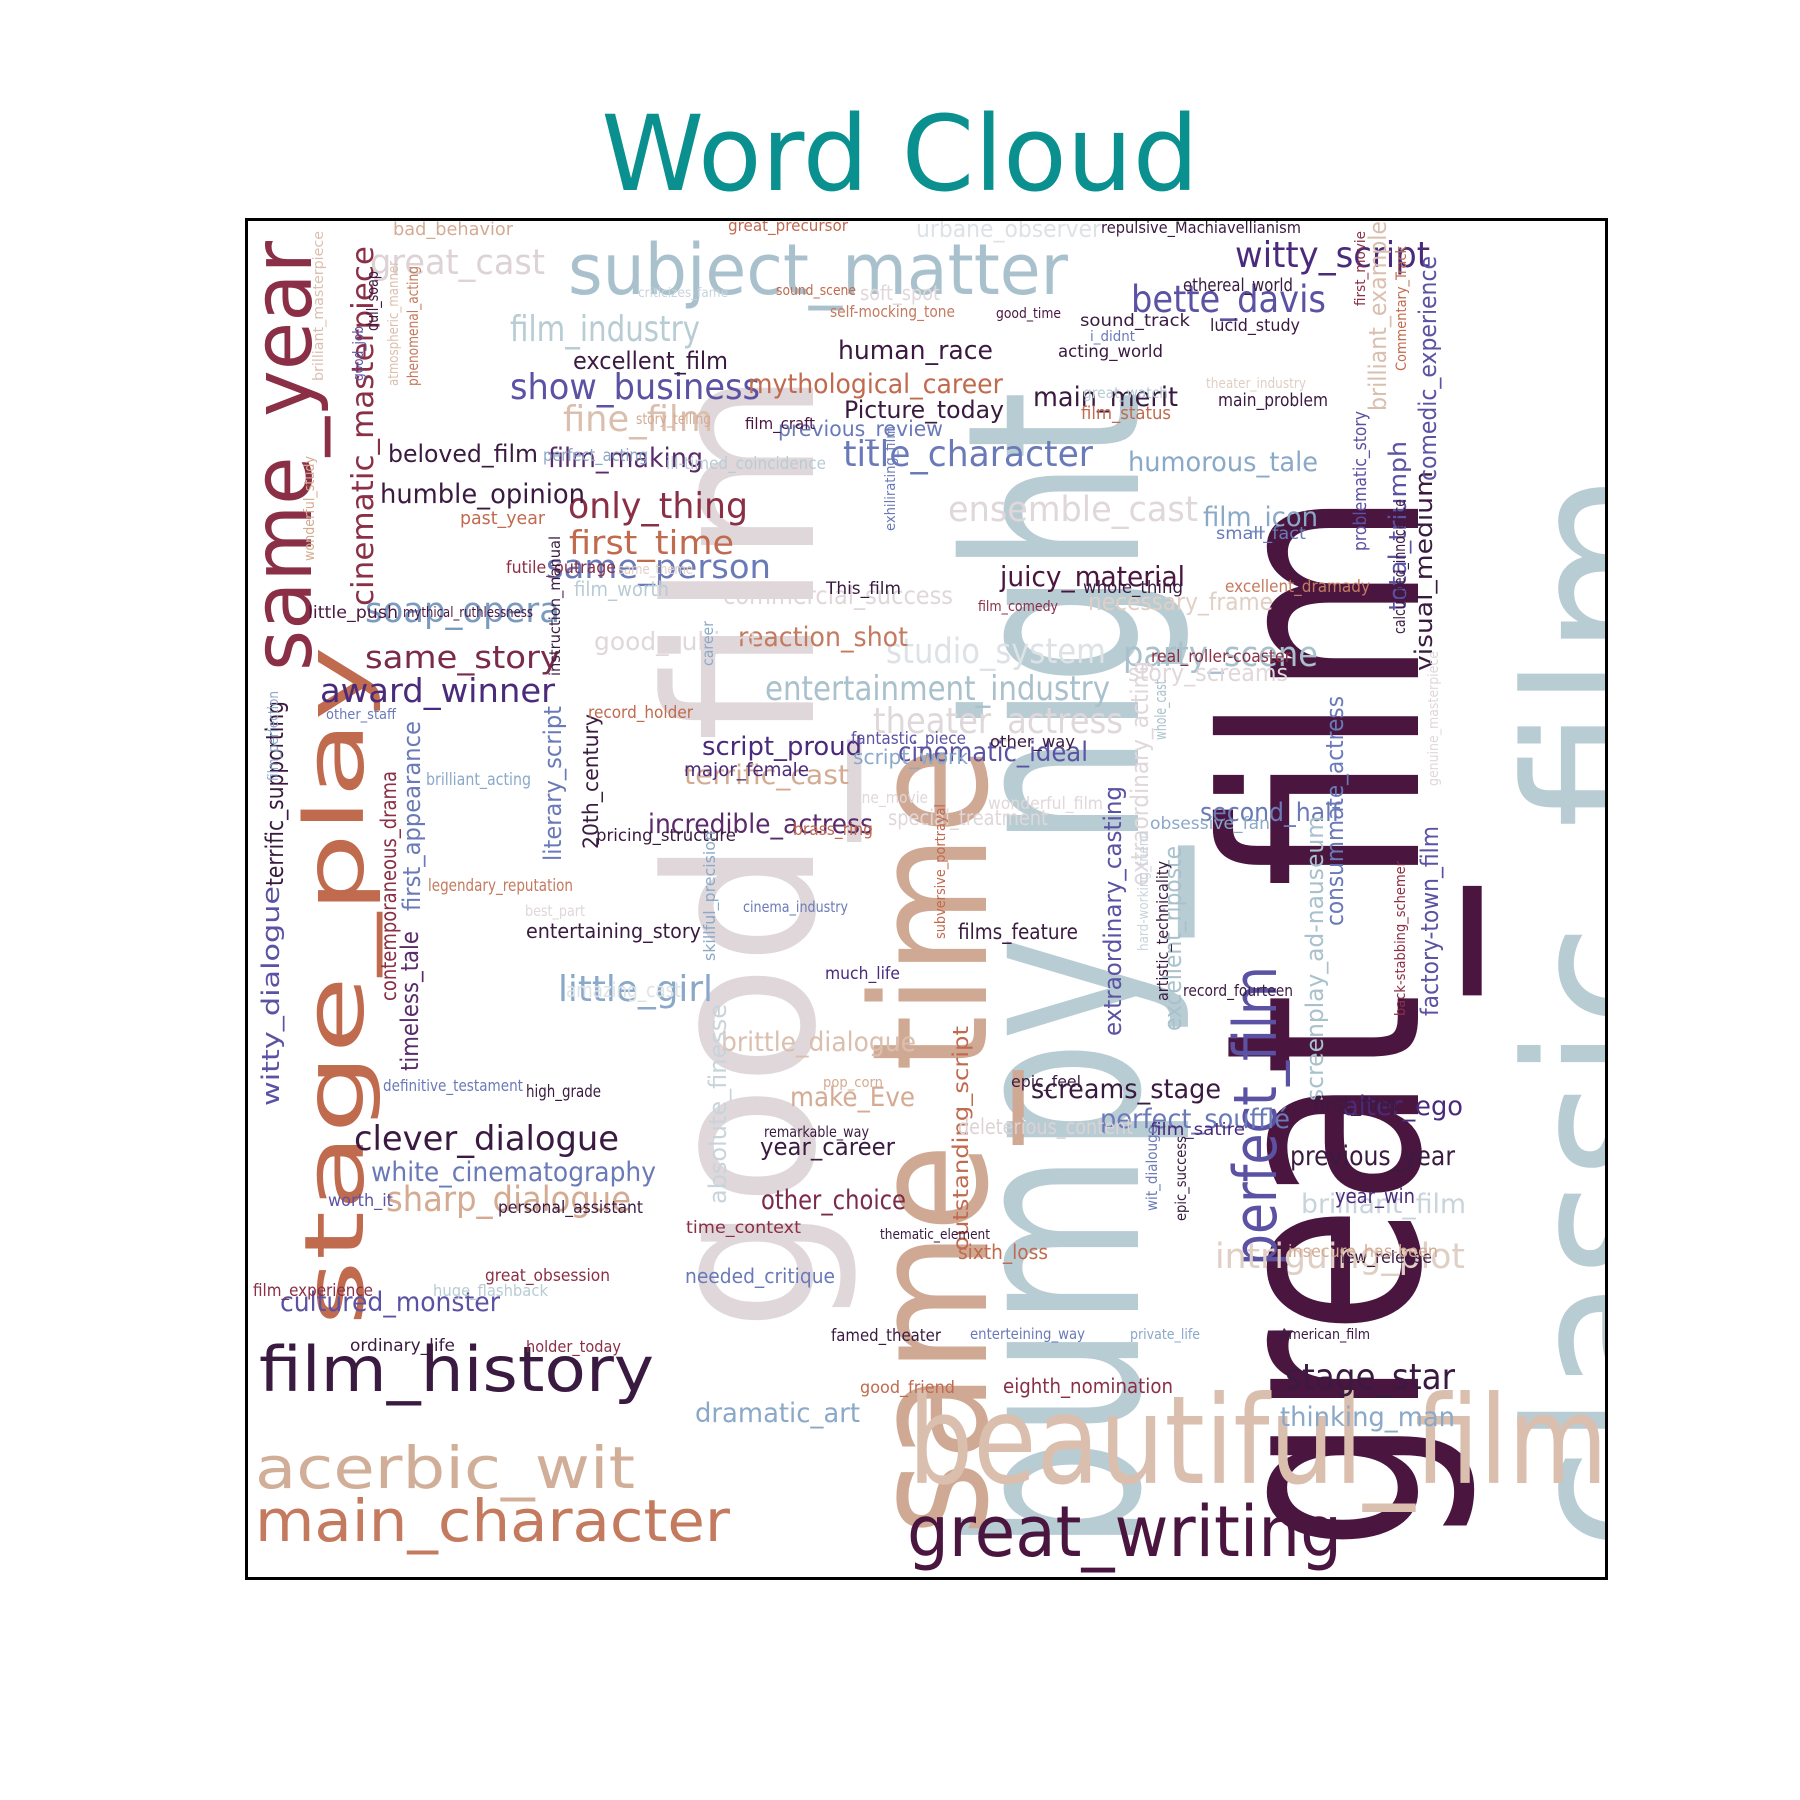 This screenshot has width=1800, height=1800. Describe the element at coordinates (1375, 1196) in the screenshot. I see `word-year-win: year_win` at that location.